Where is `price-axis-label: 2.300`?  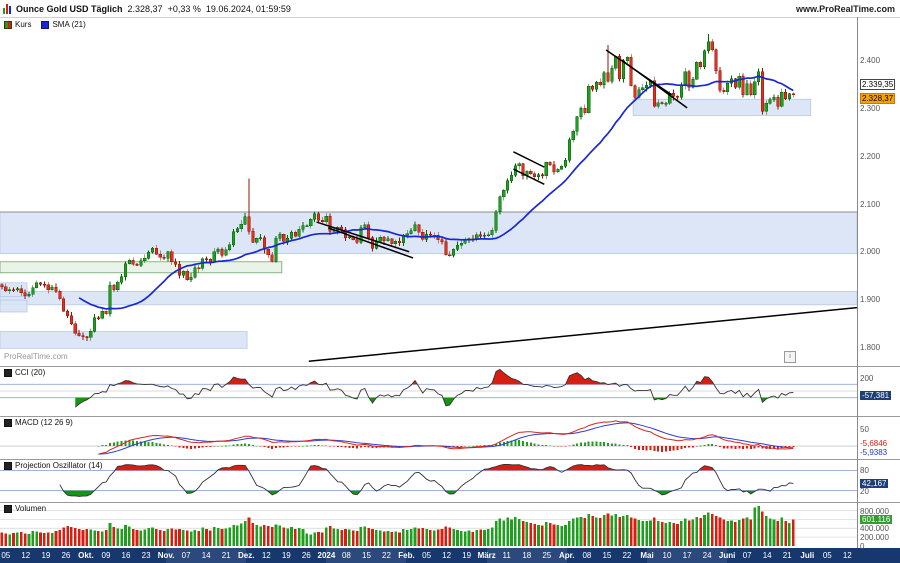
price-axis-label: 2.300 is located at coordinates (870, 108).